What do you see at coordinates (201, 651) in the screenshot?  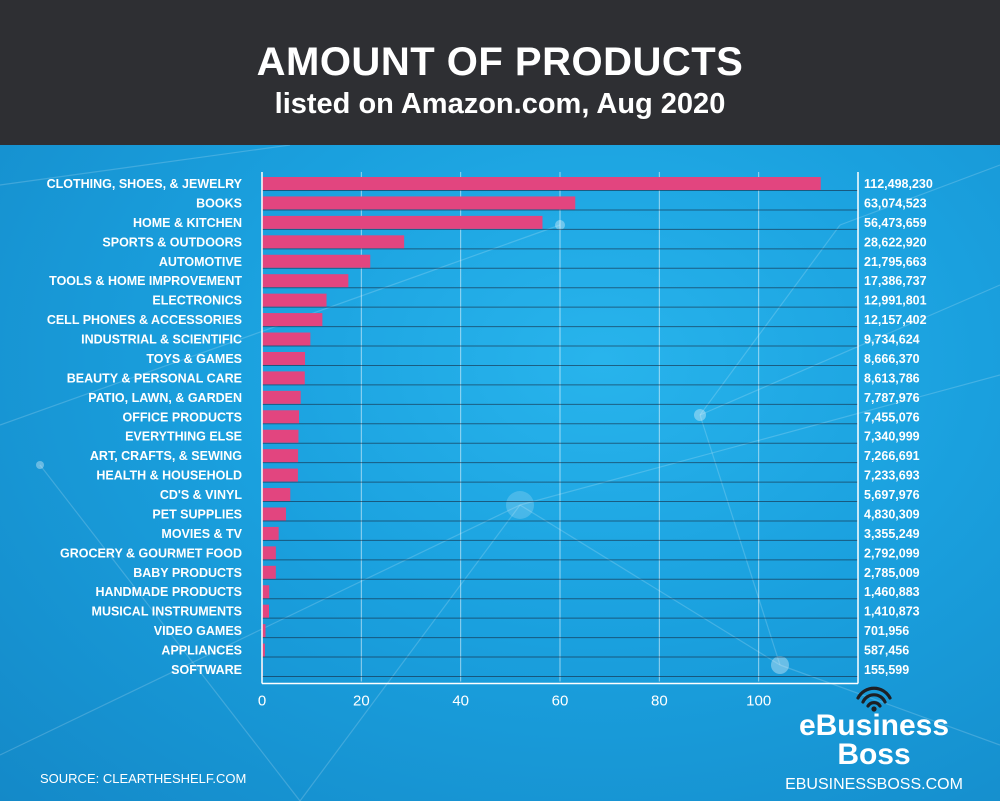 I see `category-label: APPLIANCES` at bounding box center [201, 651].